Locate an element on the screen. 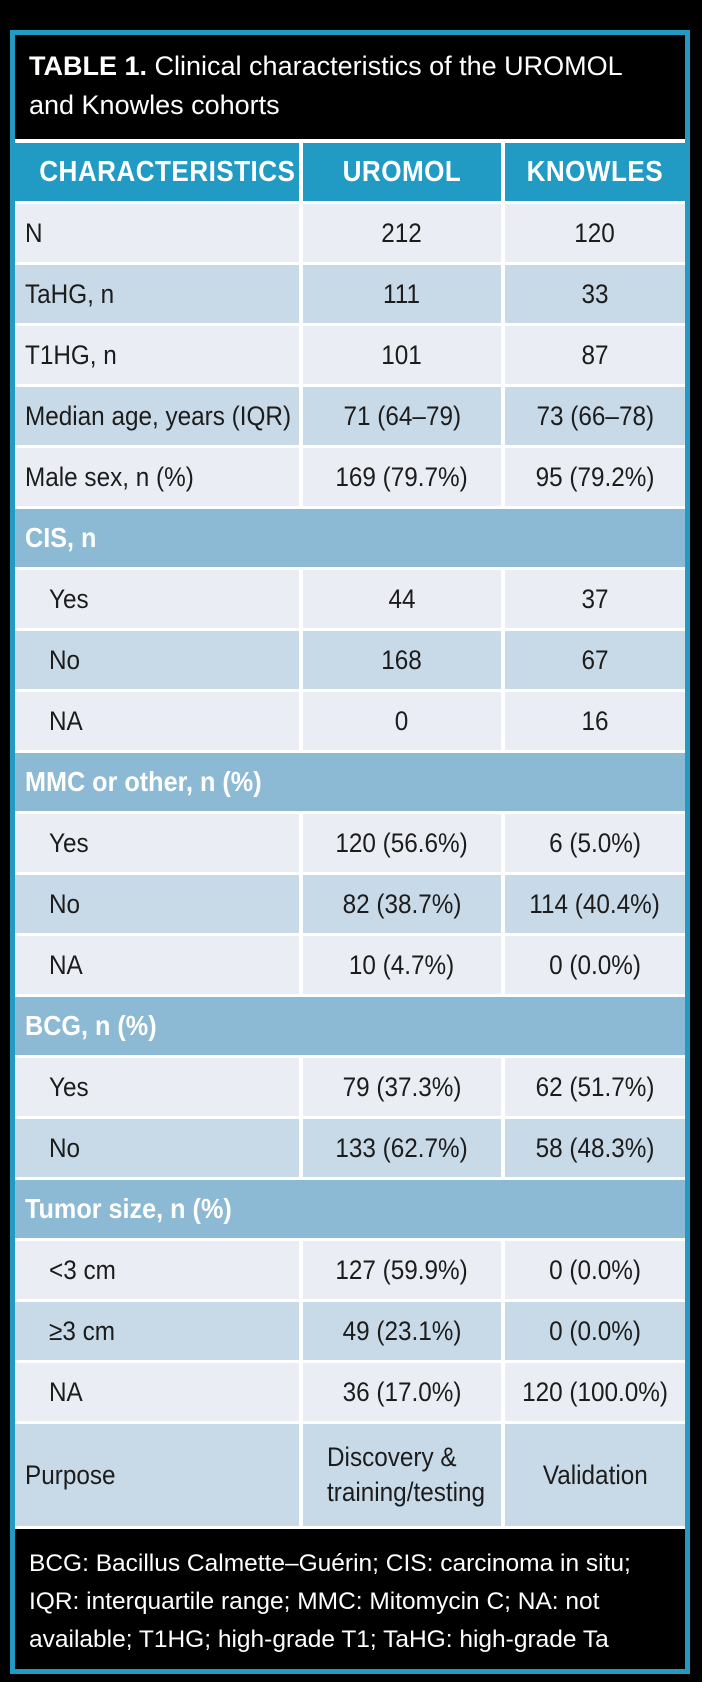 The height and width of the screenshot is (1682, 702). header-characteristics: CHARACTERISTICS is located at coordinates (157, 172).